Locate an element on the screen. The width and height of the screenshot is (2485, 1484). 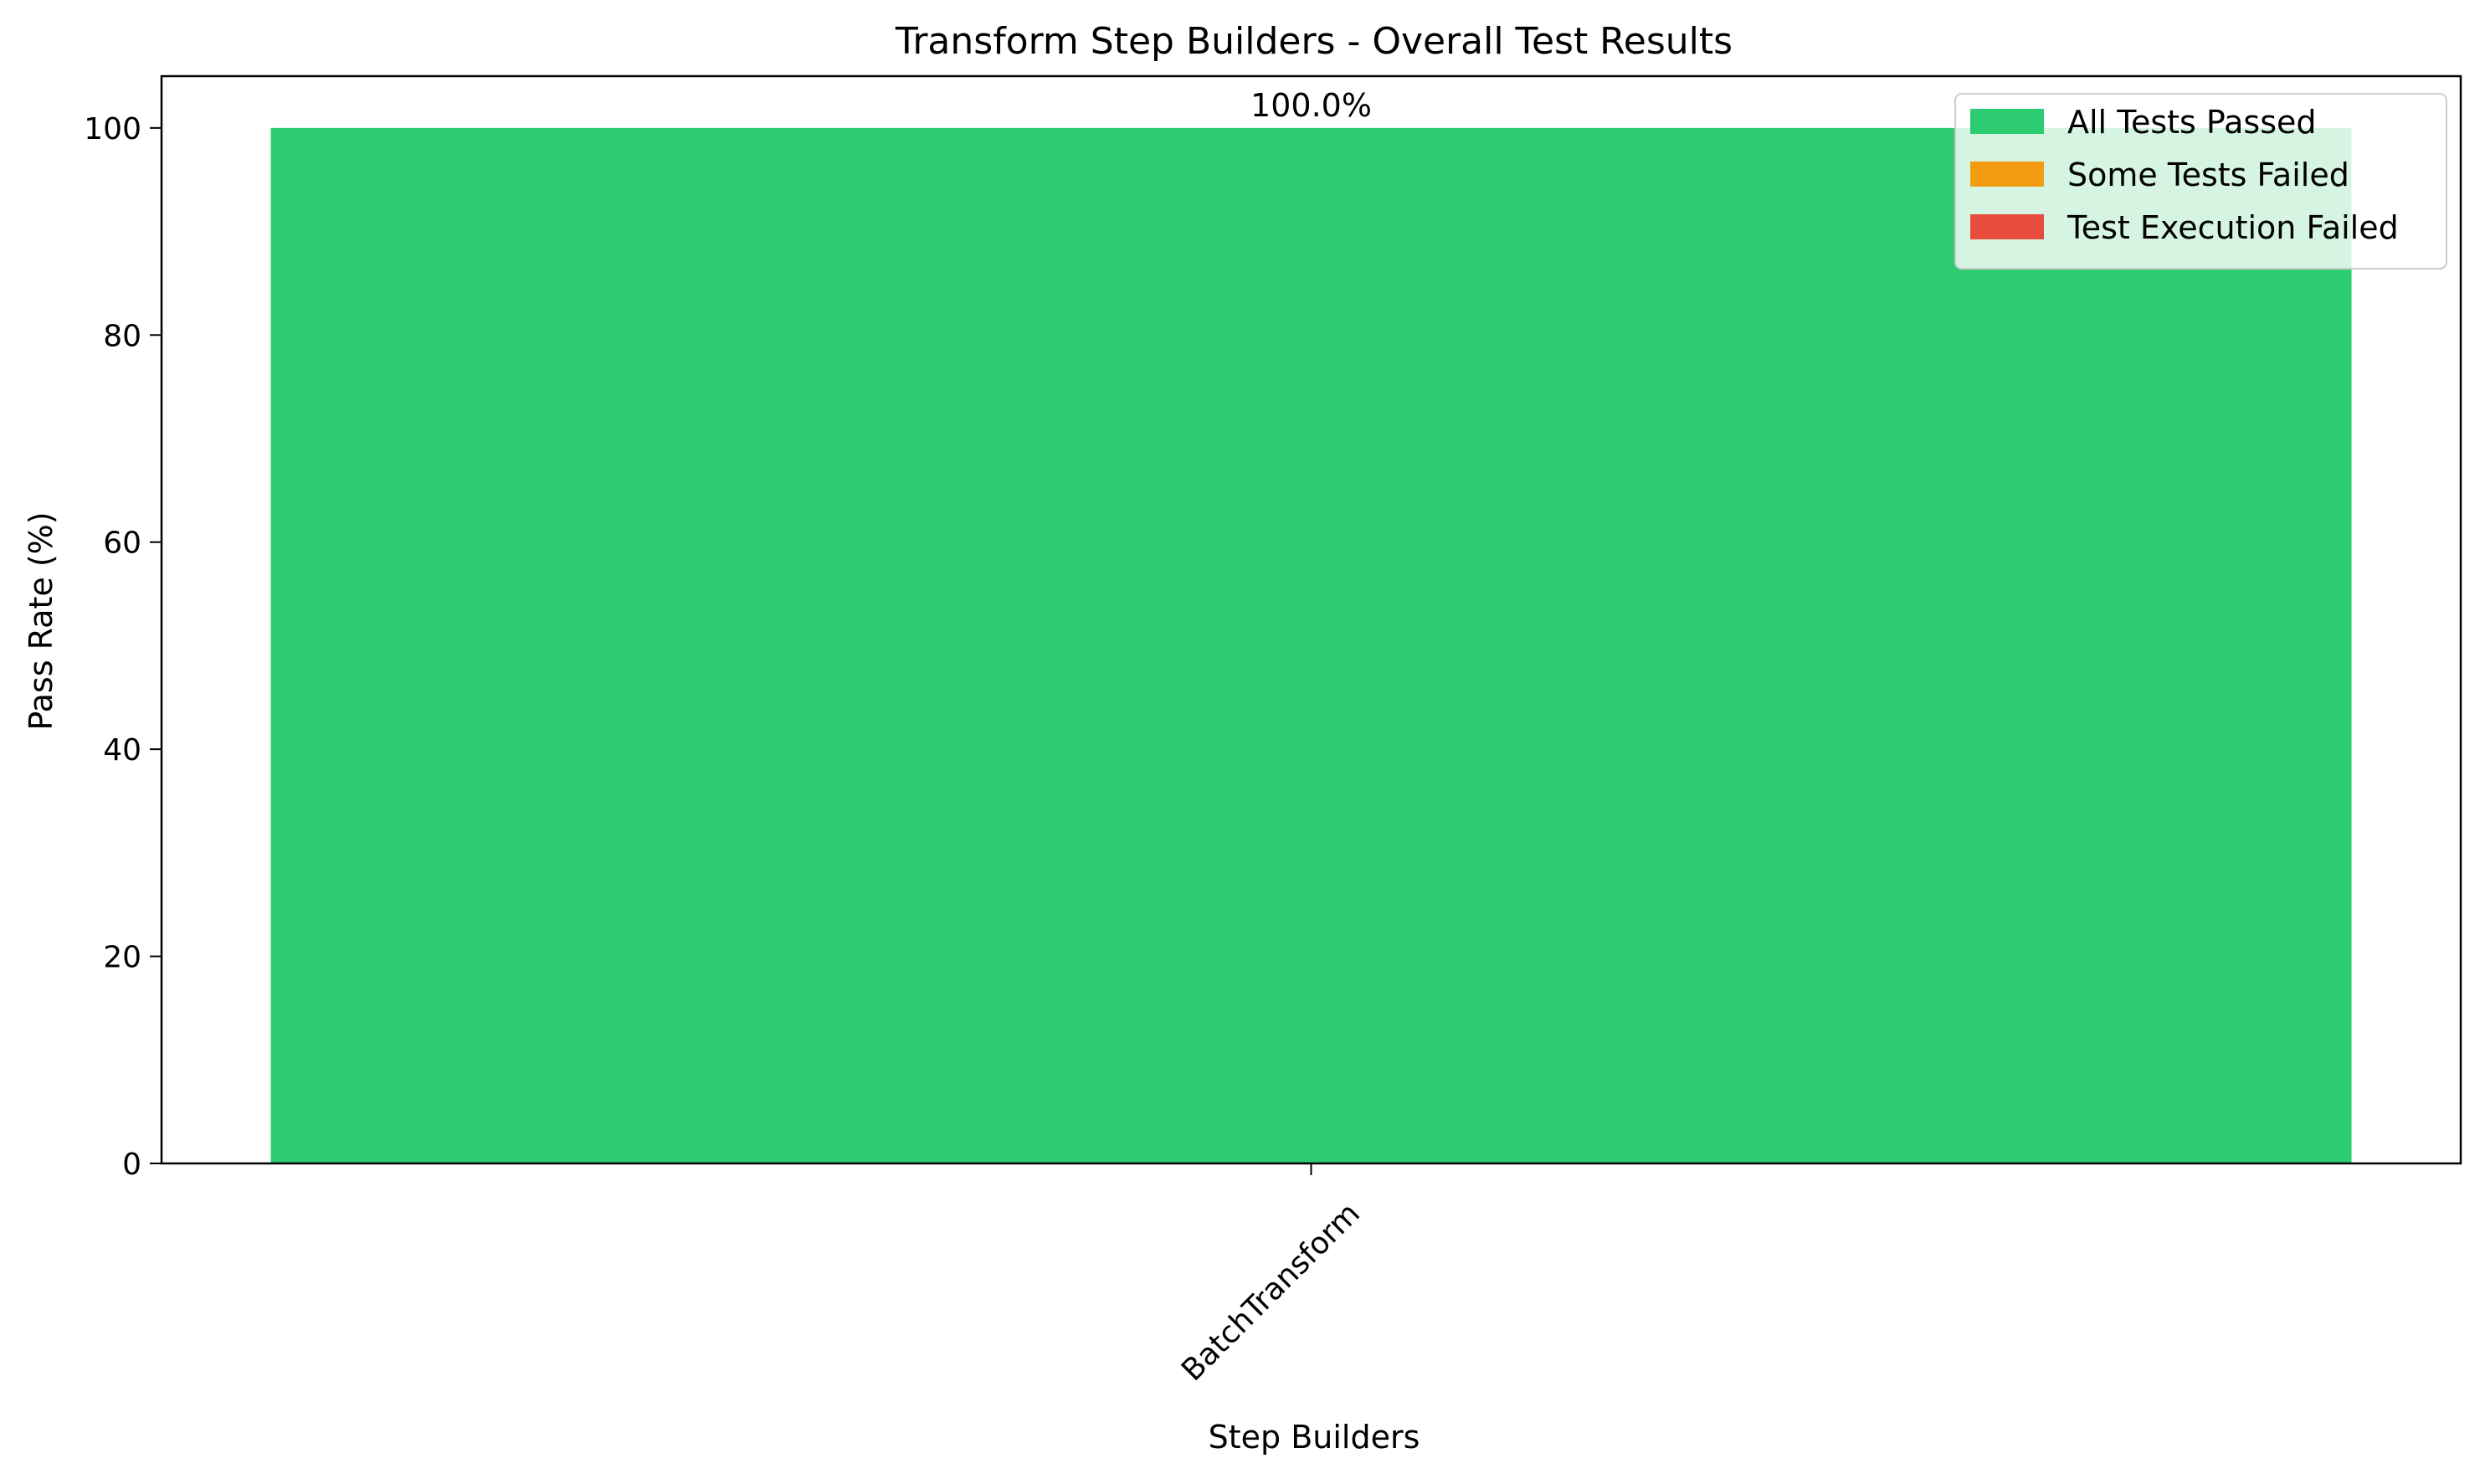
y-tick-label: 60 is located at coordinates (122, 543).